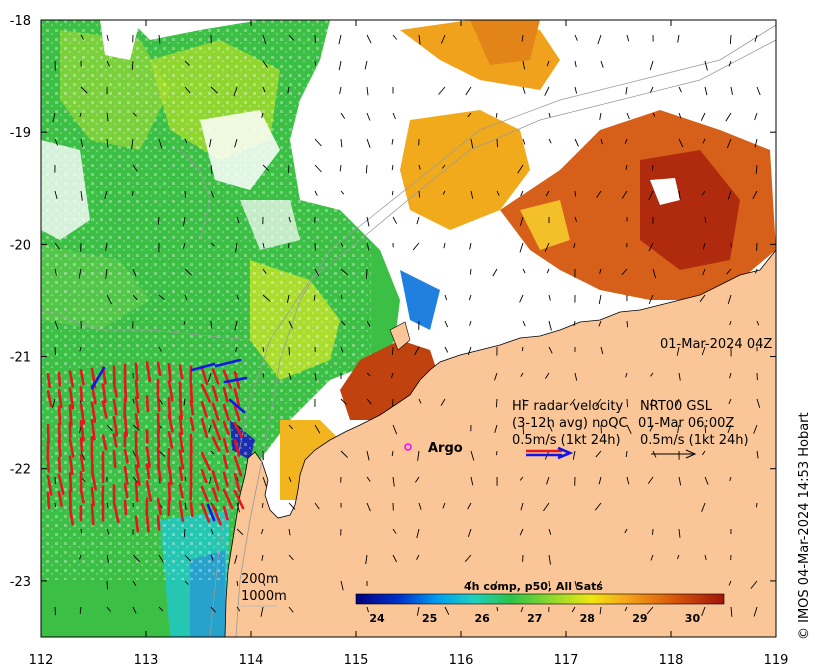  I want to click on colorbar-tick-label: 26, so click(483, 618).